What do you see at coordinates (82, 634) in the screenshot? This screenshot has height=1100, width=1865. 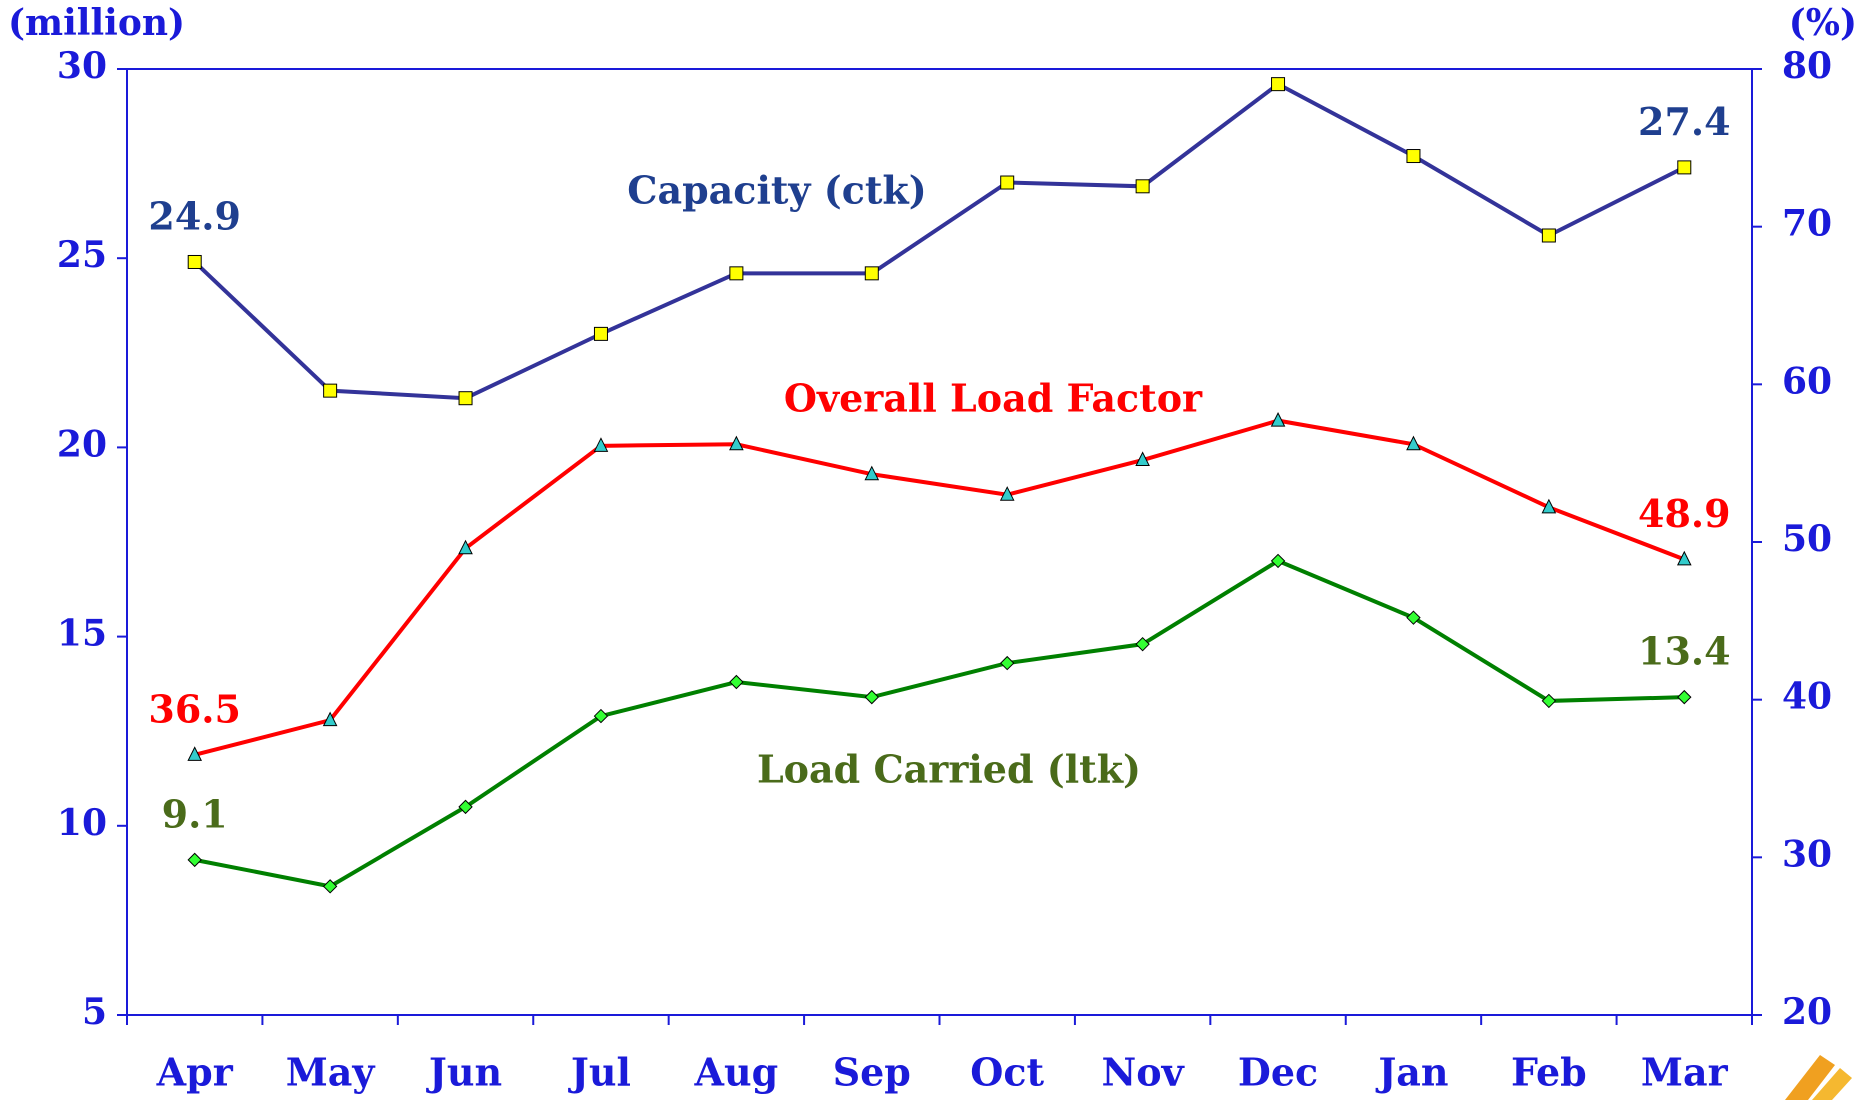 I see `y-tick-label: 15` at bounding box center [82, 634].